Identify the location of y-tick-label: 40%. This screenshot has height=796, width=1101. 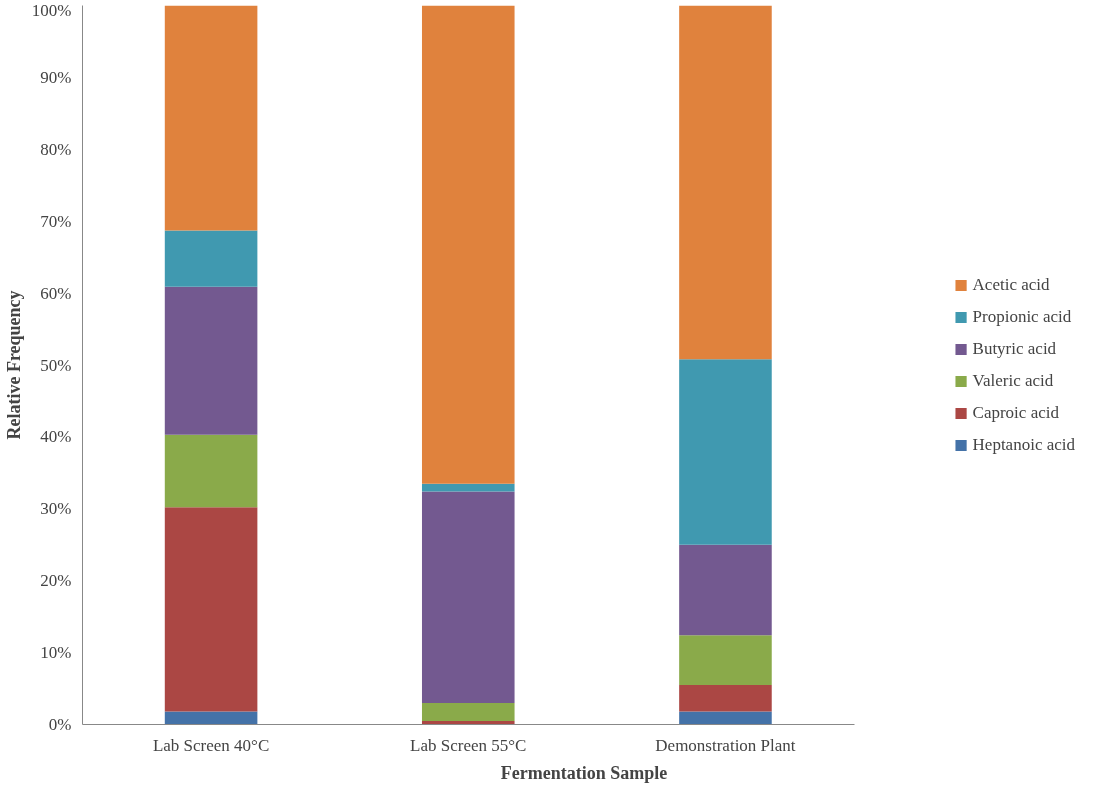
(56, 437).